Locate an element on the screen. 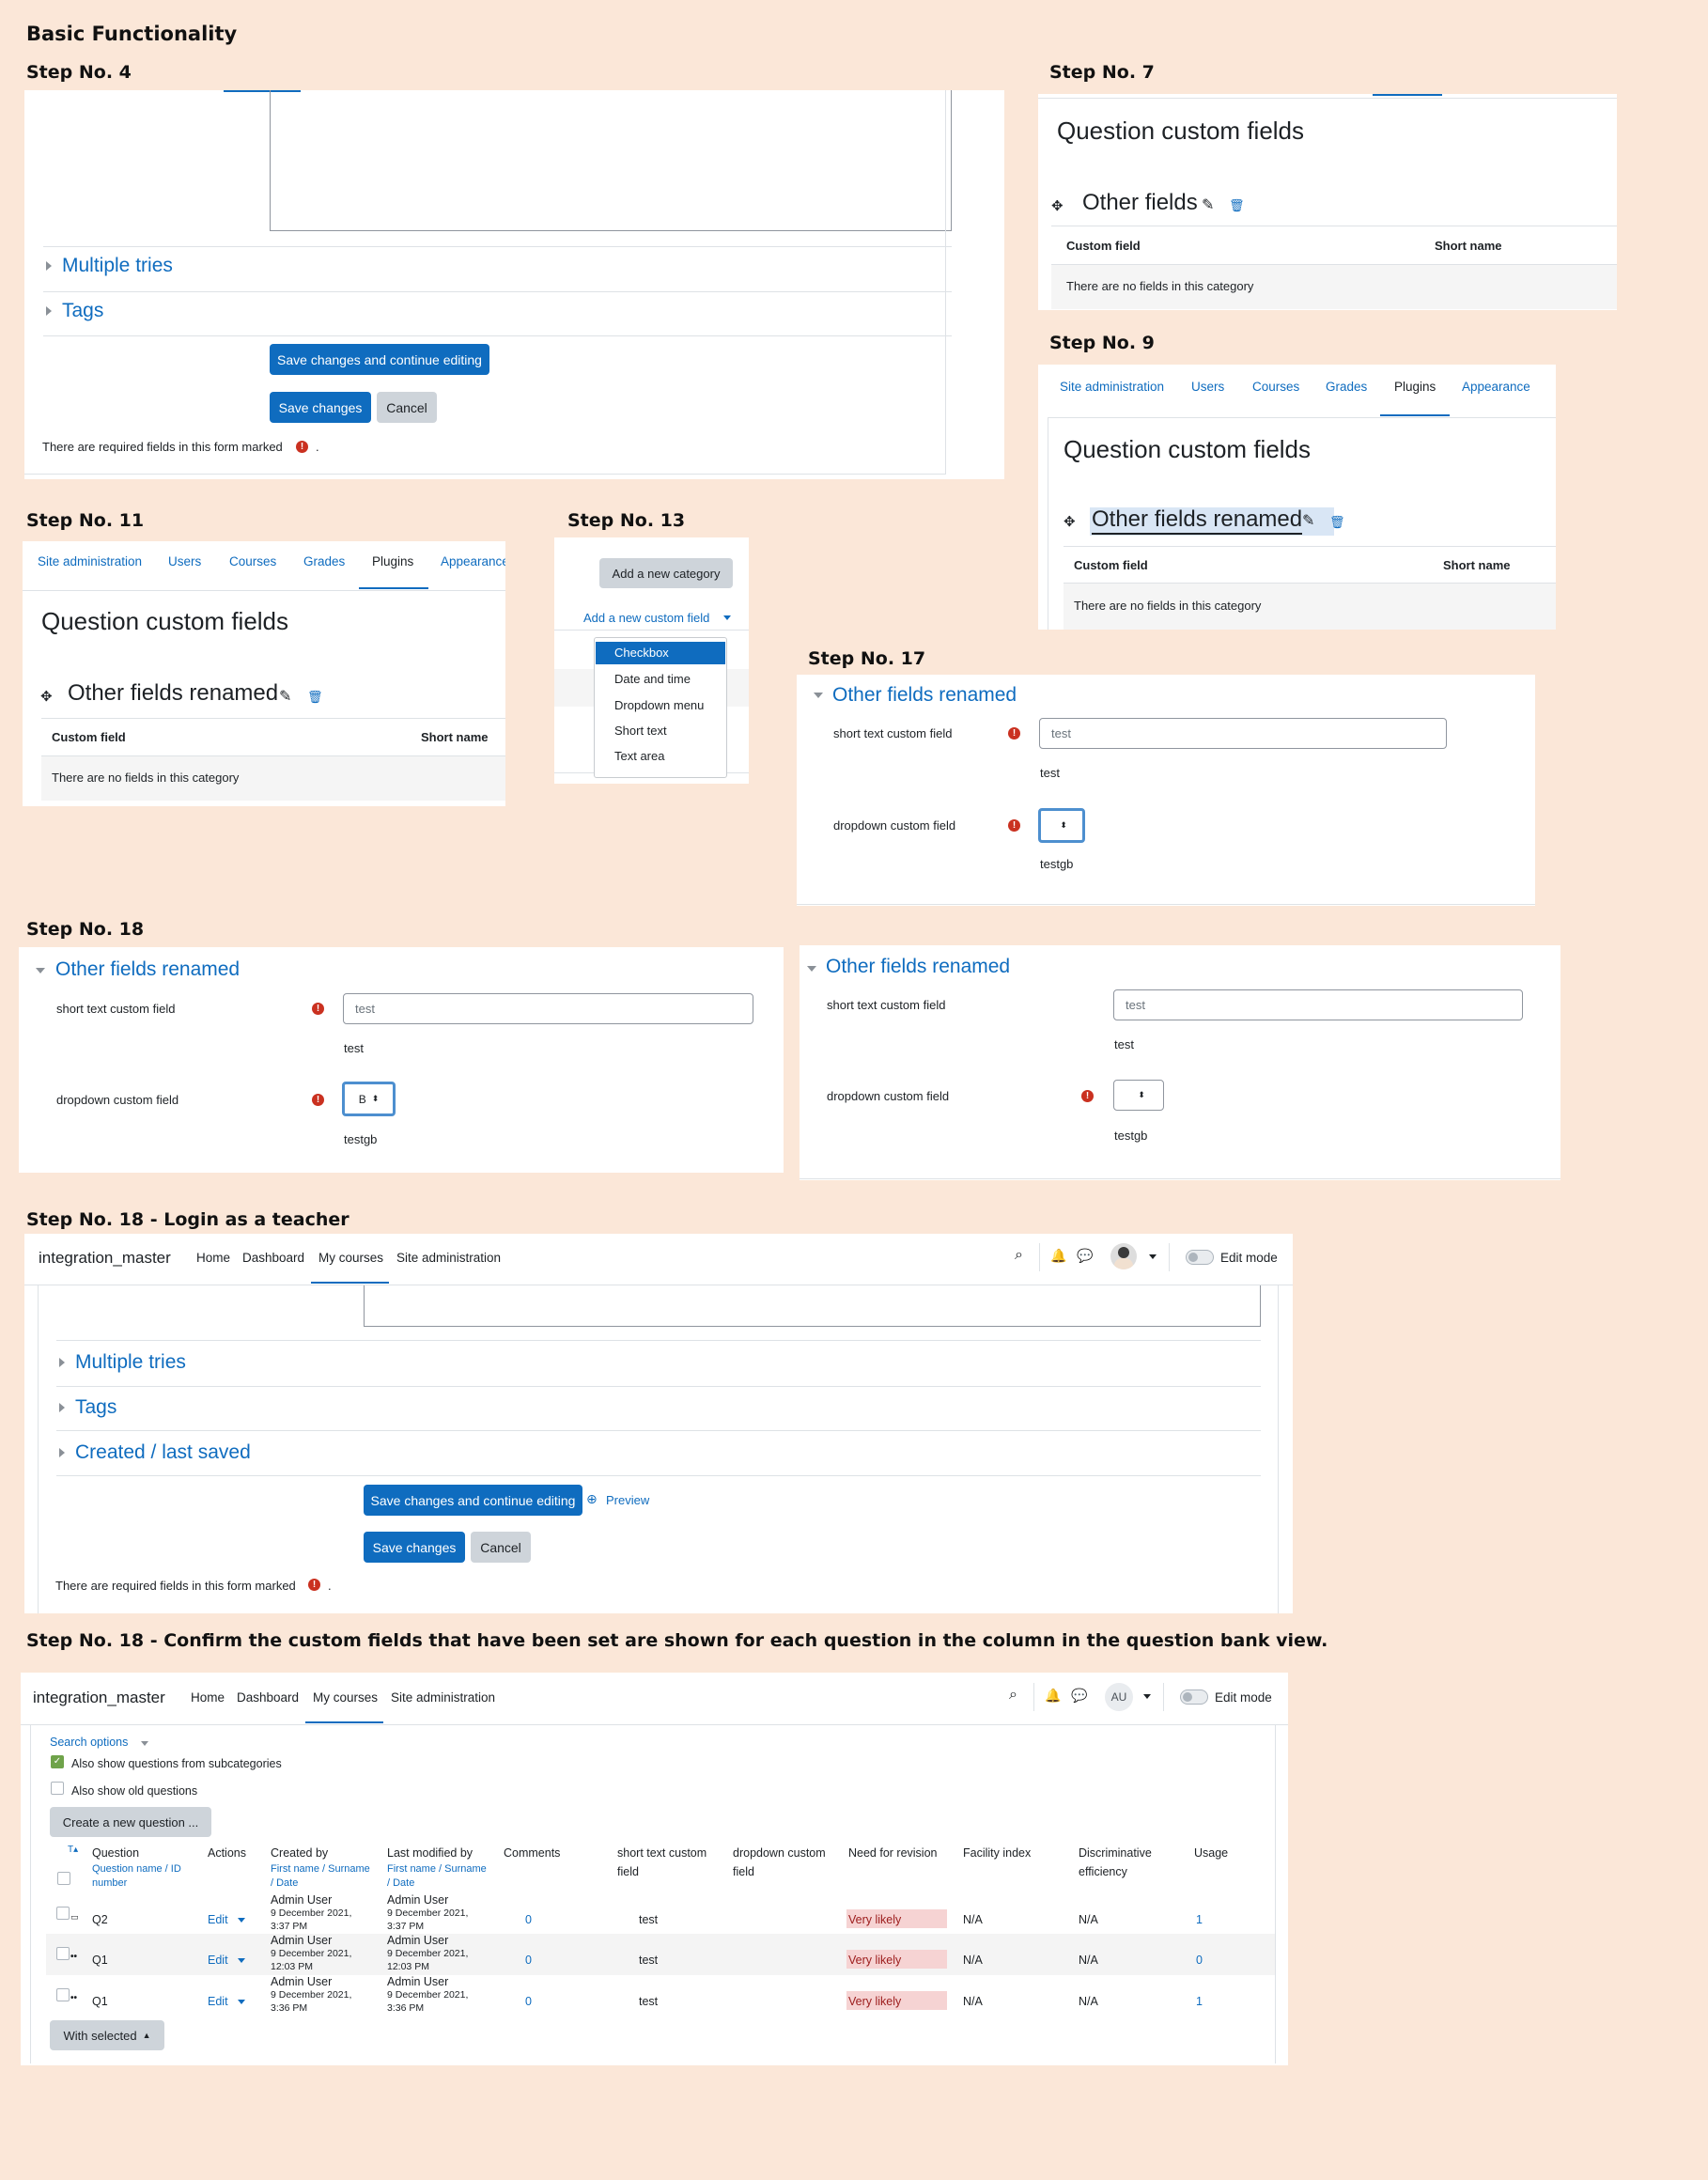  col-question-sort-2: number is located at coordinates (110, 1883).